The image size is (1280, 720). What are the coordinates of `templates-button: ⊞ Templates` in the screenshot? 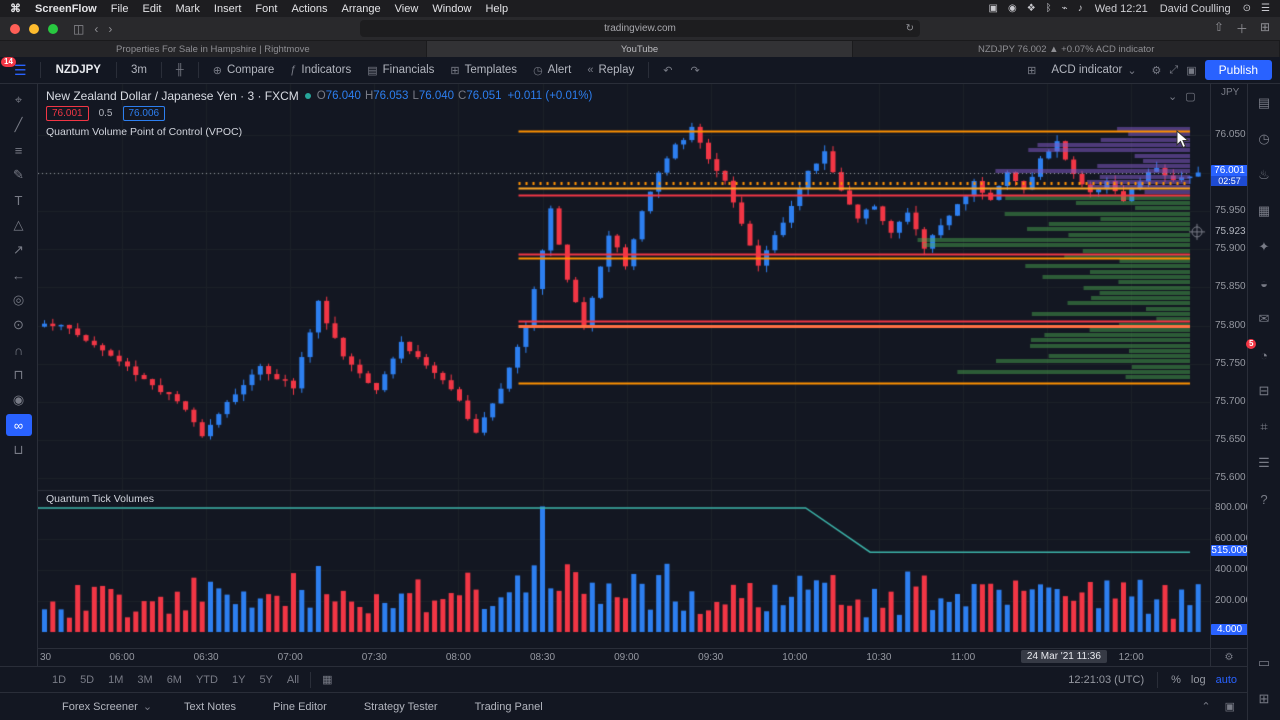 It's located at (484, 70).